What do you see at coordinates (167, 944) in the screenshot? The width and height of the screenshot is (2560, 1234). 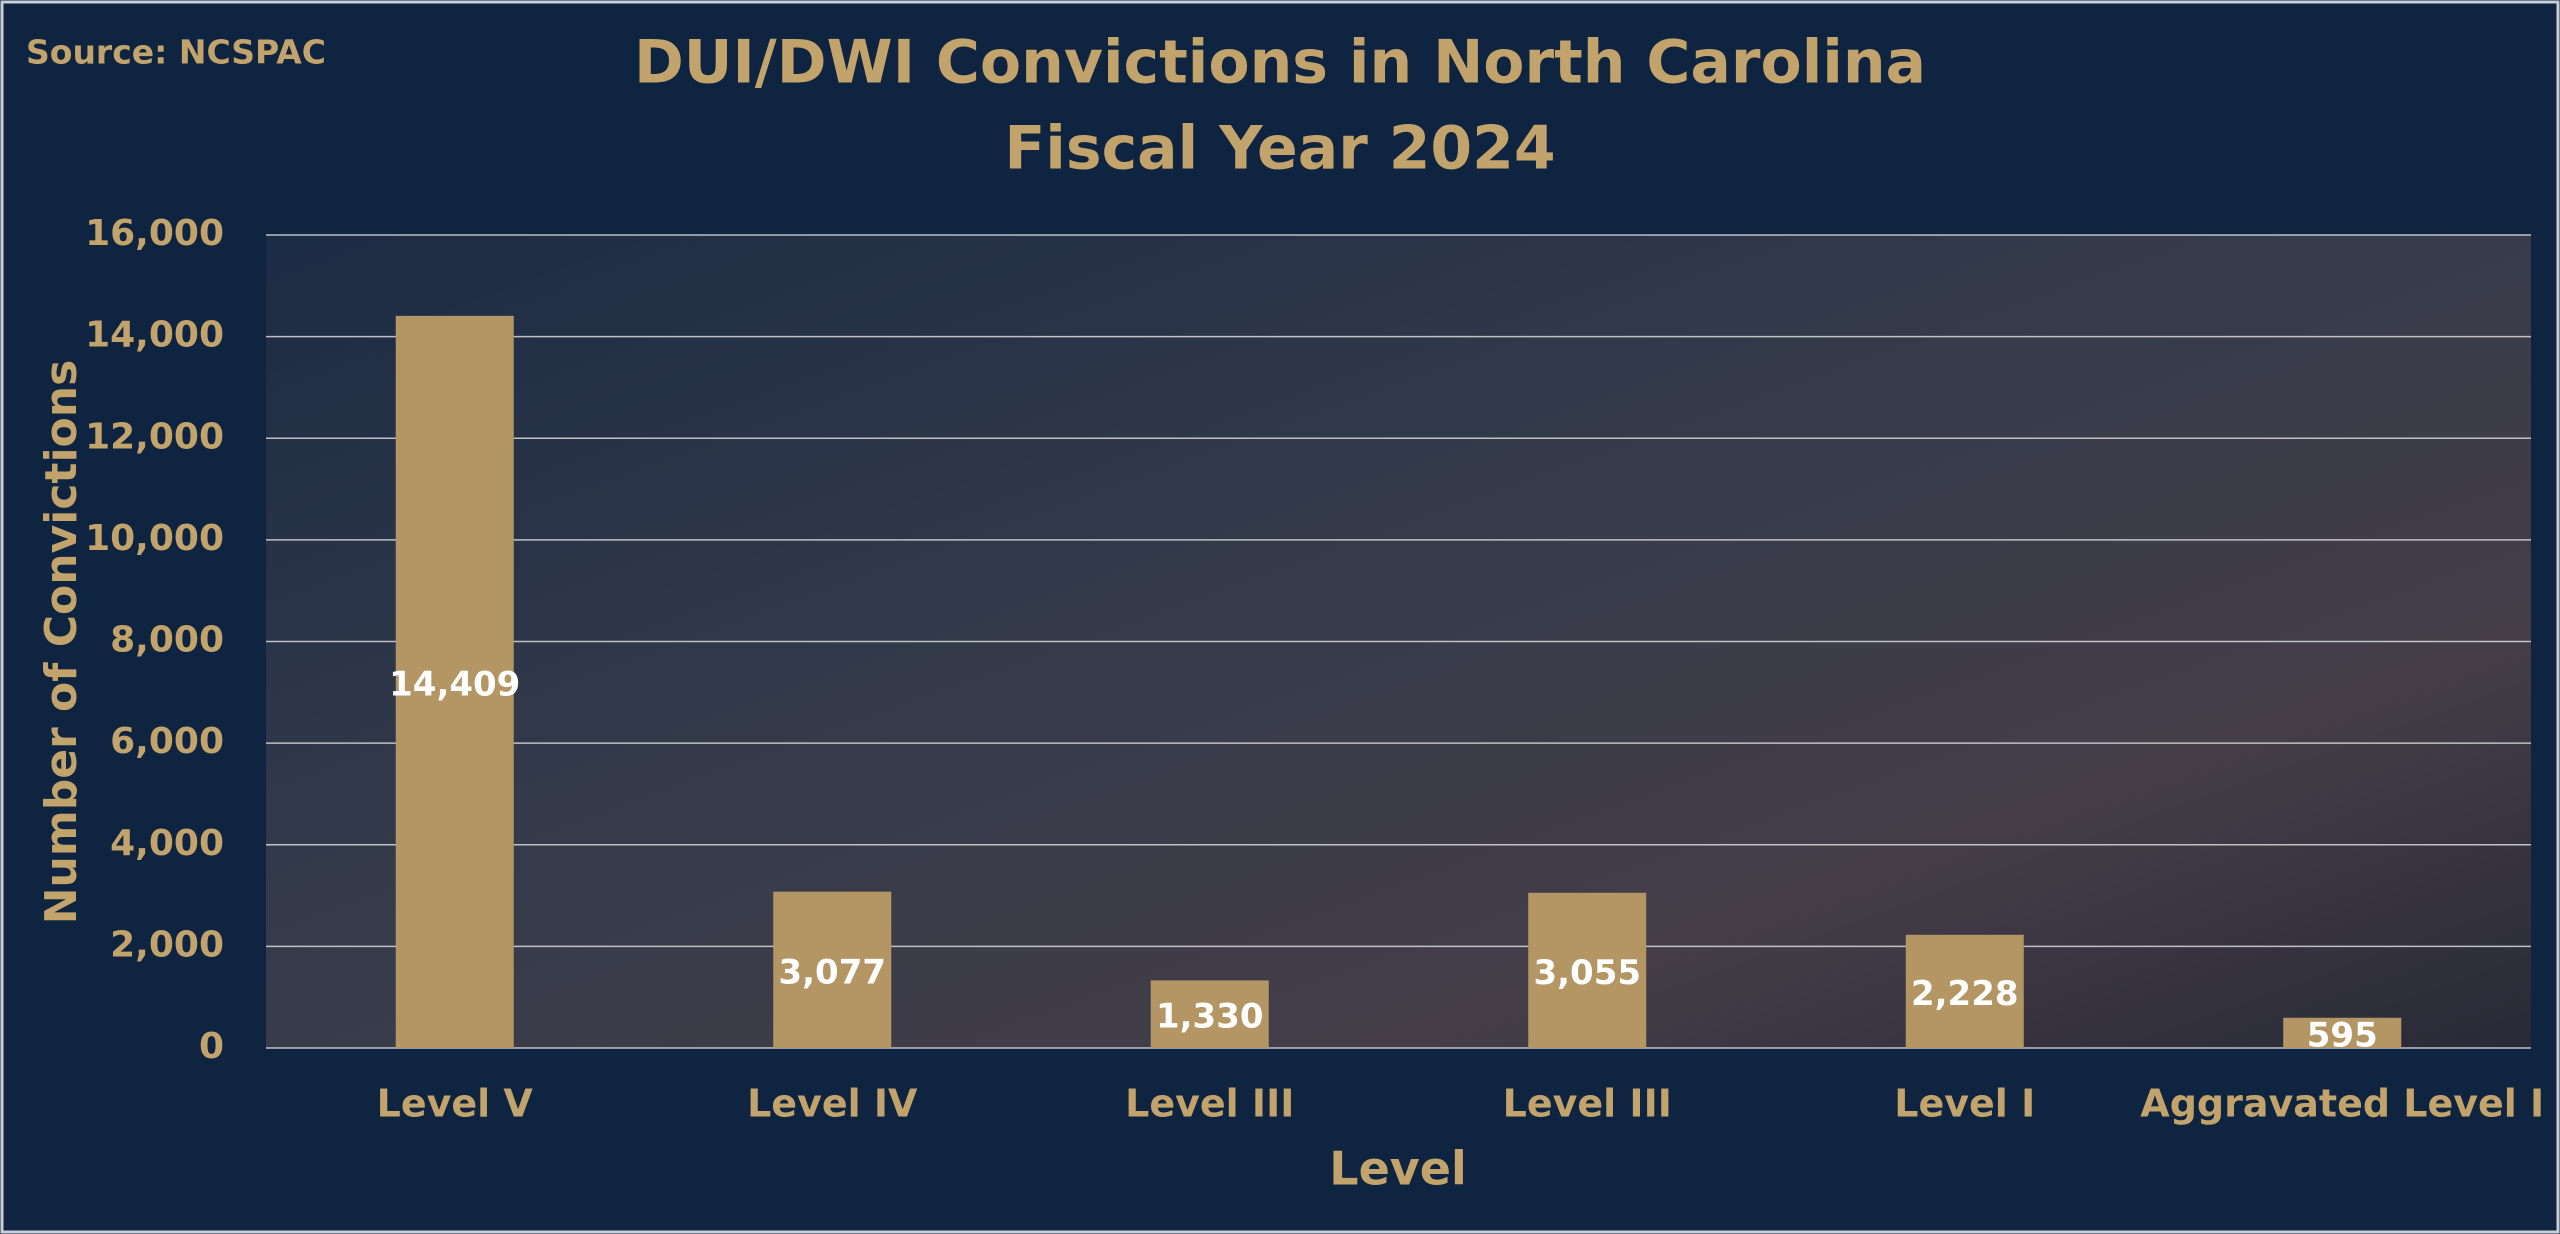 I see `y-tick-label: 2,000` at bounding box center [167, 944].